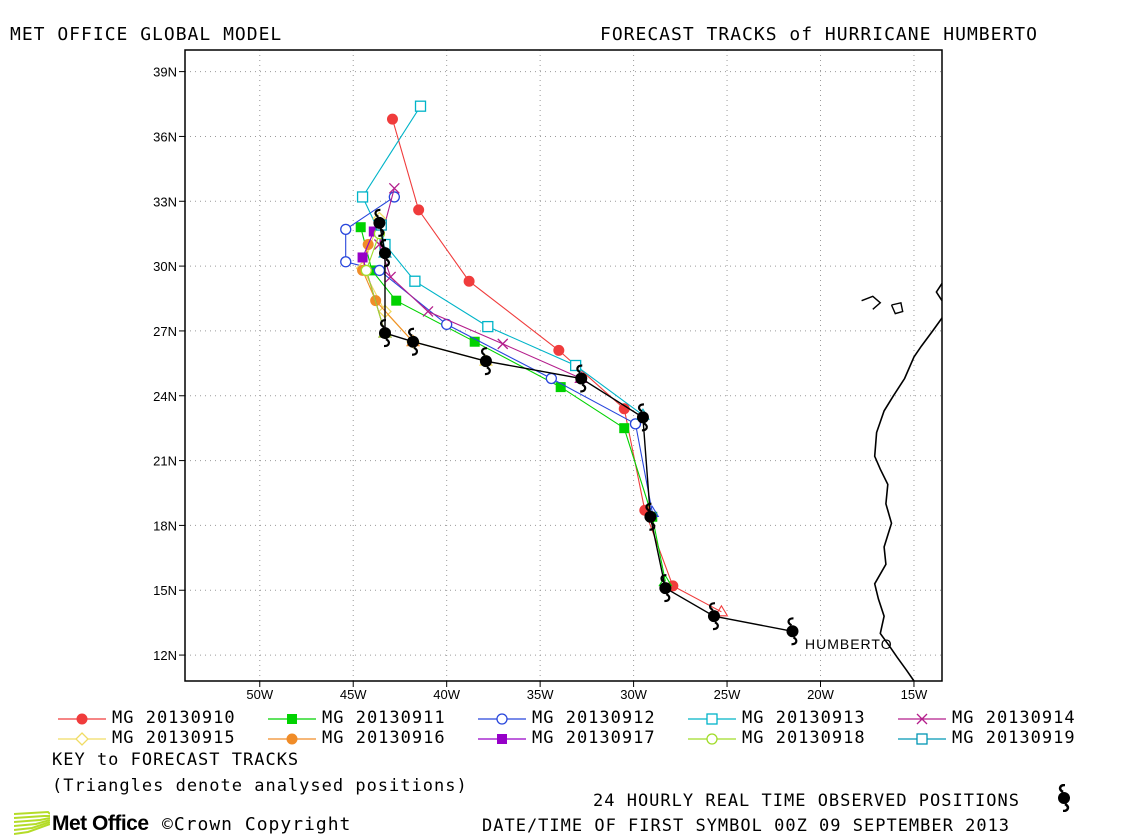 The width and height of the screenshot is (1130, 840). I want to click on y-tick-label: 12N, so click(165, 655).